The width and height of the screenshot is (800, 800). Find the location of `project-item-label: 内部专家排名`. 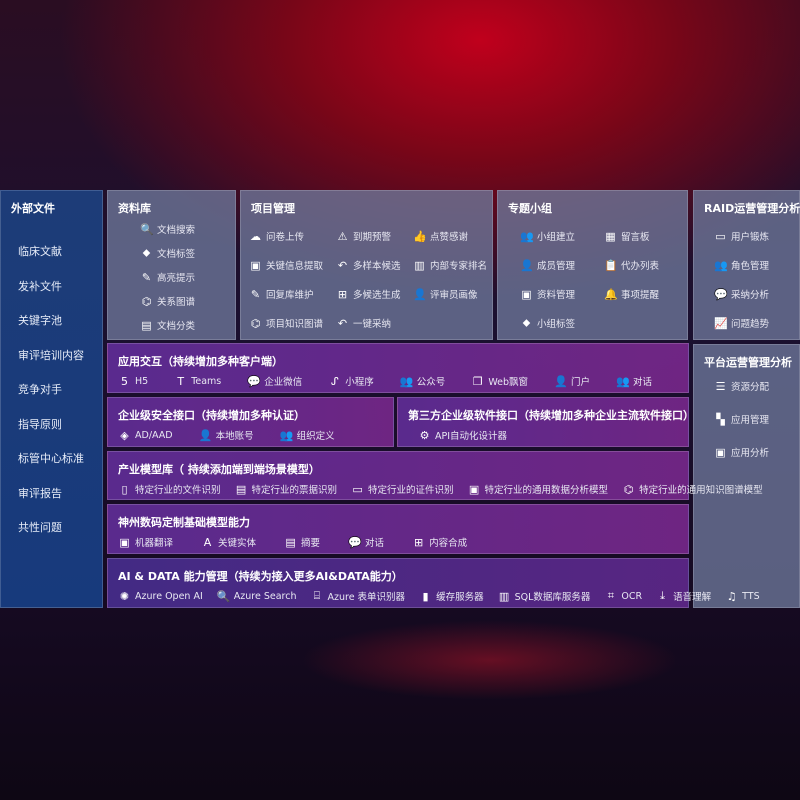

project-item-label: 内部专家排名 is located at coordinates (459, 266).